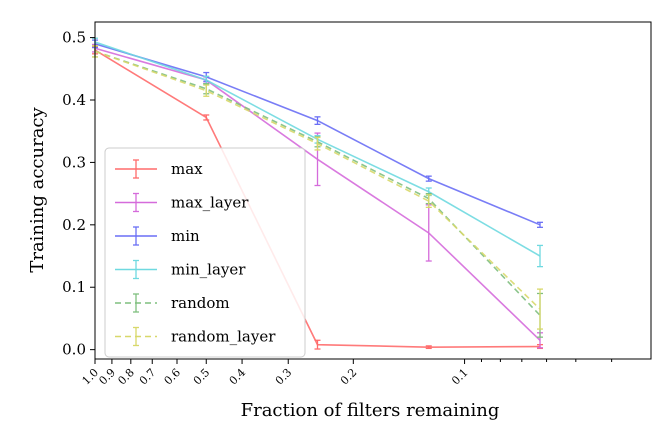  I want to click on x-tick-label: 0.3, so click(284, 377).